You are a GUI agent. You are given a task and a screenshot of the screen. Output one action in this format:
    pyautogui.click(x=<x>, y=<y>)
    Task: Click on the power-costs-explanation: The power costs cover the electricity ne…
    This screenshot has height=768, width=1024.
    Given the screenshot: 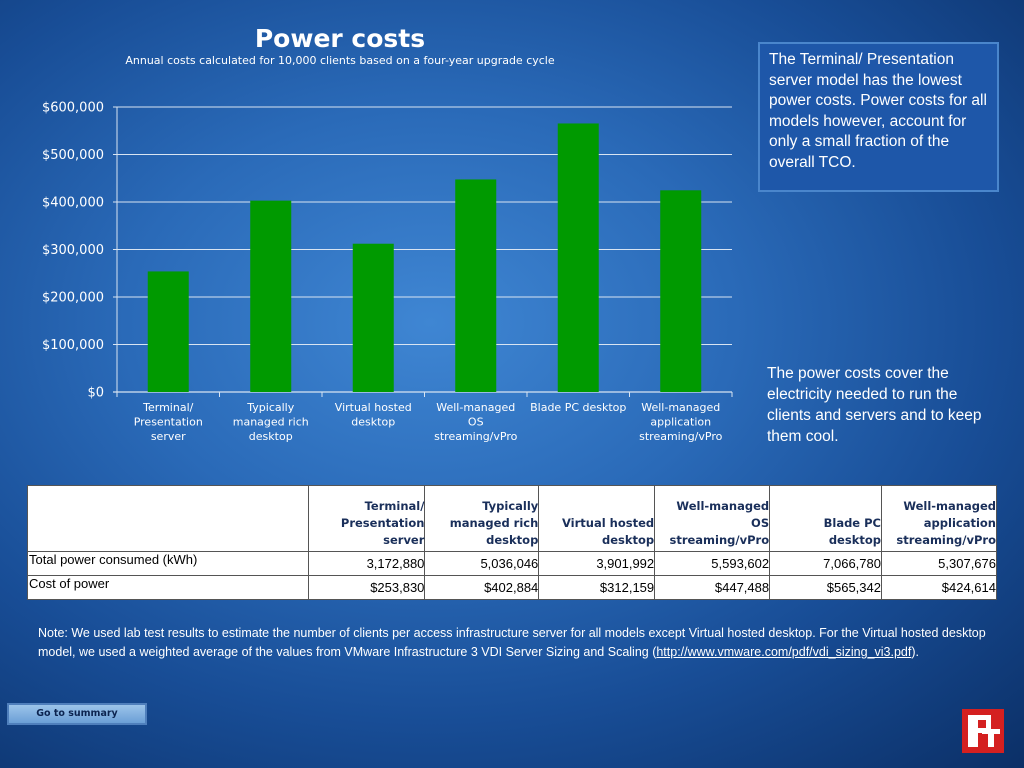 What is the action you would take?
    pyautogui.click(x=874, y=405)
    